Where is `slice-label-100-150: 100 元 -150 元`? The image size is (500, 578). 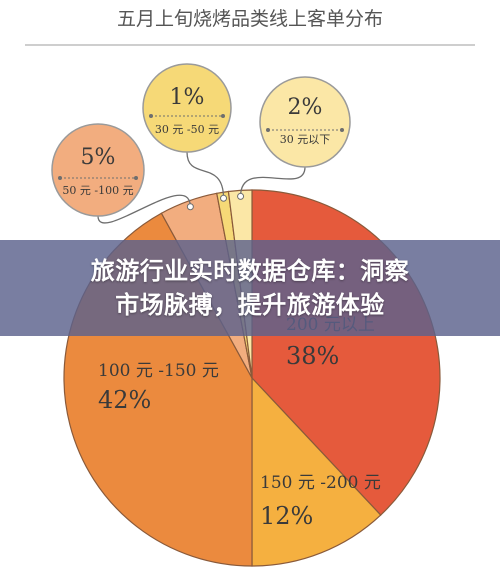
slice-label-100-150: 100 元 -150 元 is located at coordinates (158, 371).